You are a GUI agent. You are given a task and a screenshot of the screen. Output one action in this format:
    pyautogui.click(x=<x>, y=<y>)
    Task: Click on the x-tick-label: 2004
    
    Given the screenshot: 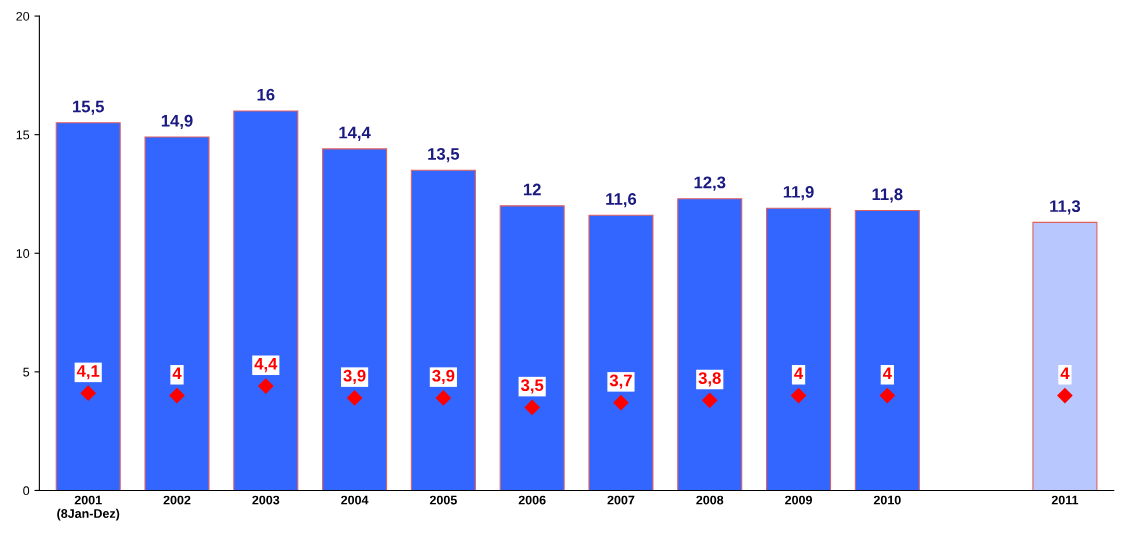 What is the action you would take?
    pyautogui.click(x=355, y=500)
    